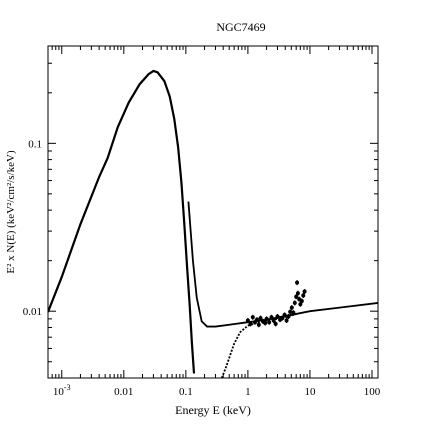  I want to click on x-tick-label: 0.1, so click(186, 392).